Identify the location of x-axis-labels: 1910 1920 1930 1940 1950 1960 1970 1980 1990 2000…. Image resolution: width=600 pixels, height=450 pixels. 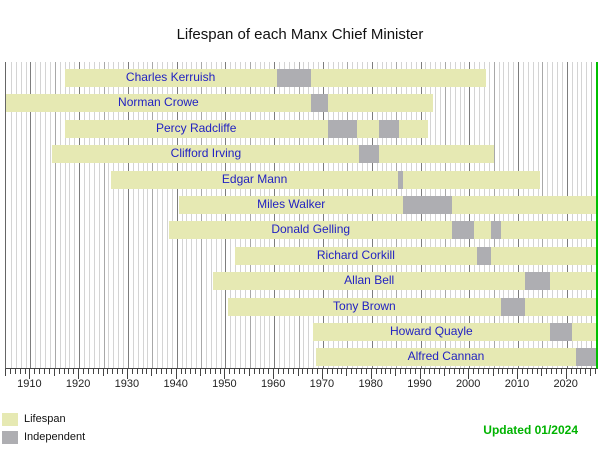
(300, 385).